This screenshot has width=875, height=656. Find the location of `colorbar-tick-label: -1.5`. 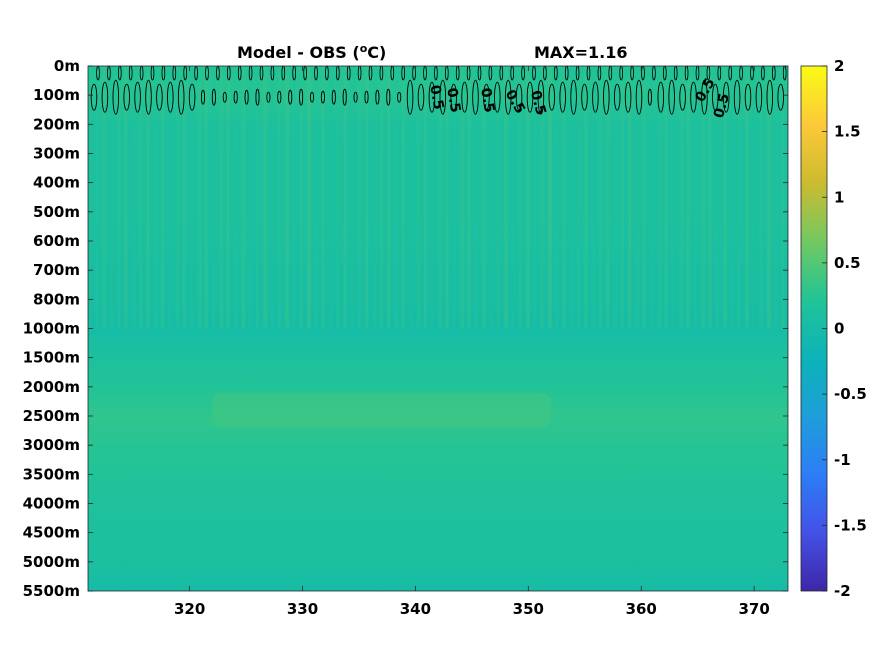

colorbar-tick-label: -1.5 is located at coordinates (850, 525).